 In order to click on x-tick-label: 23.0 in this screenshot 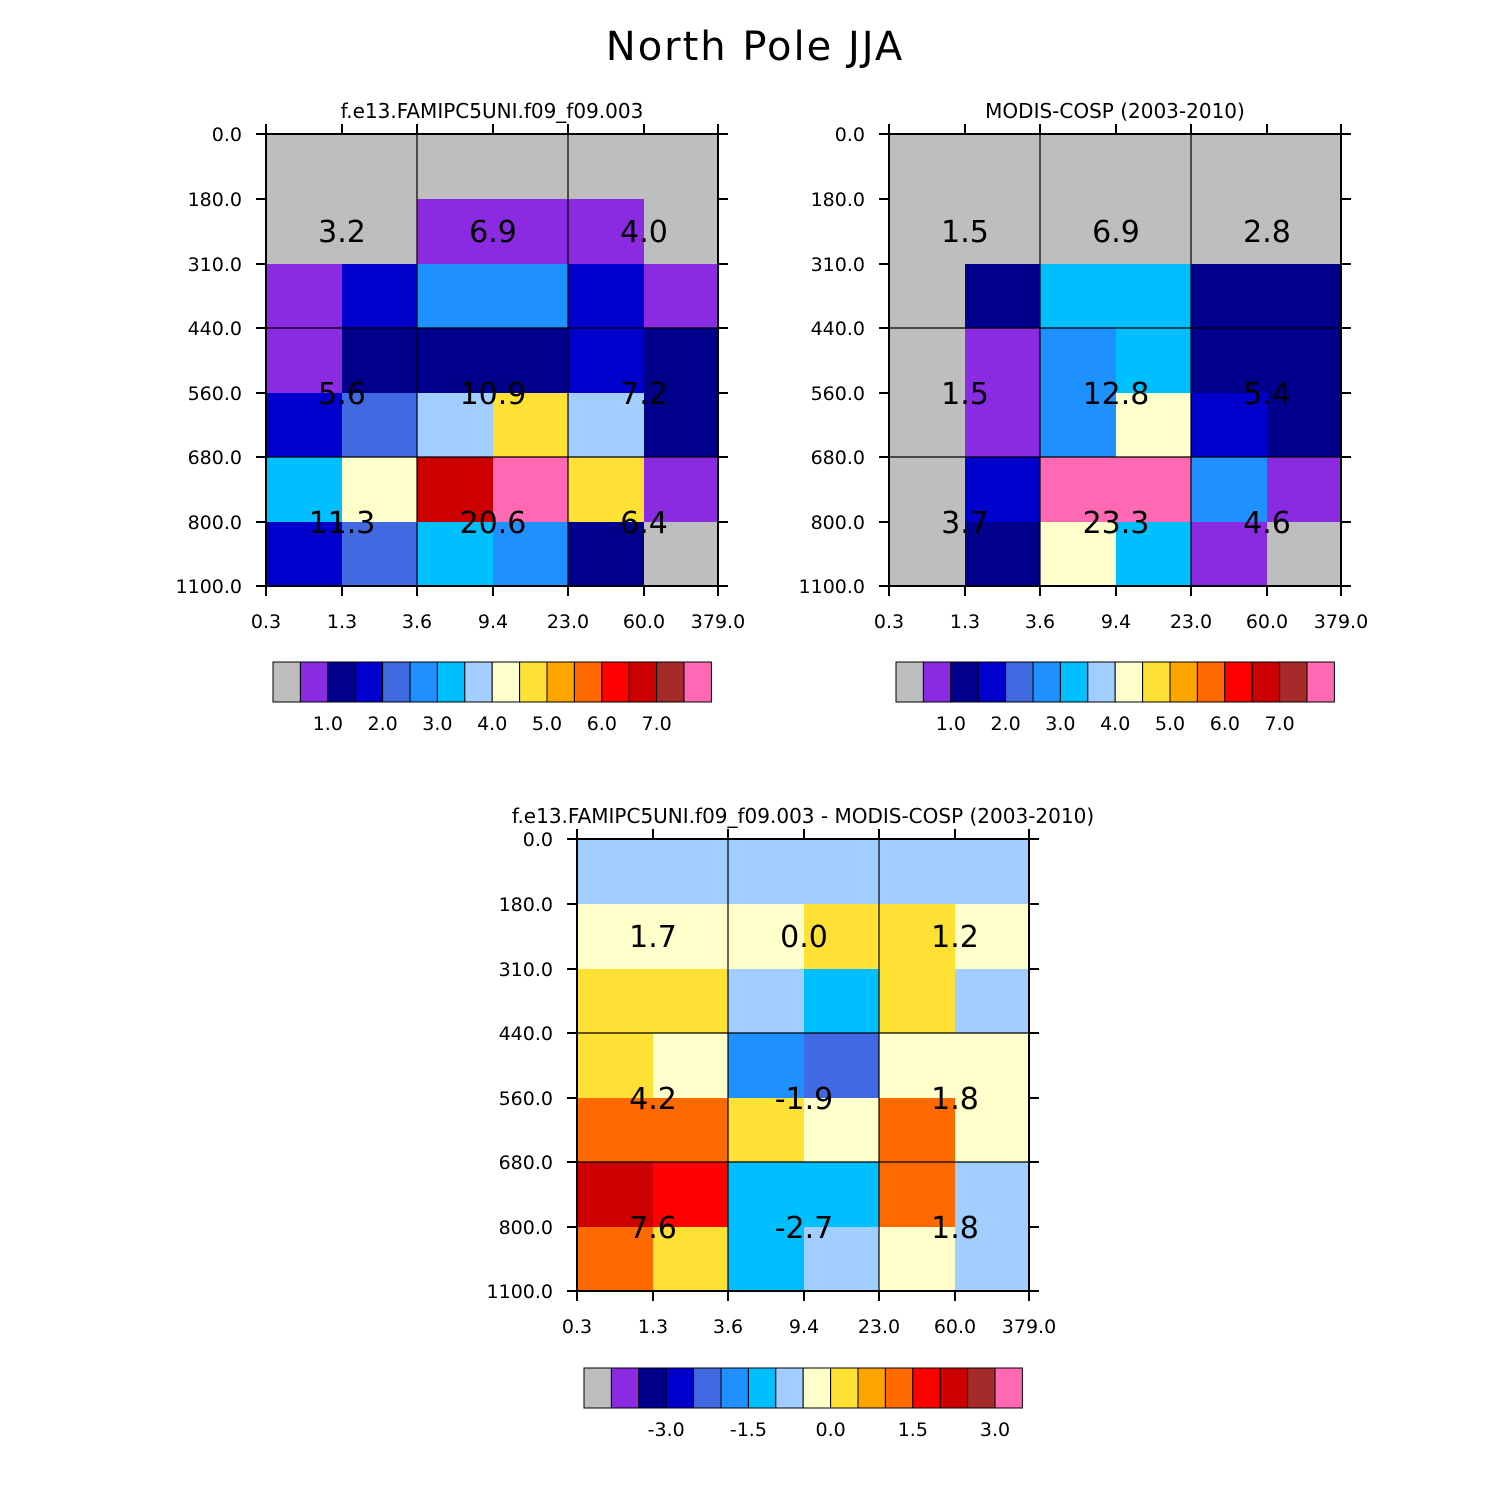, I will do `click(879, 1327)`.